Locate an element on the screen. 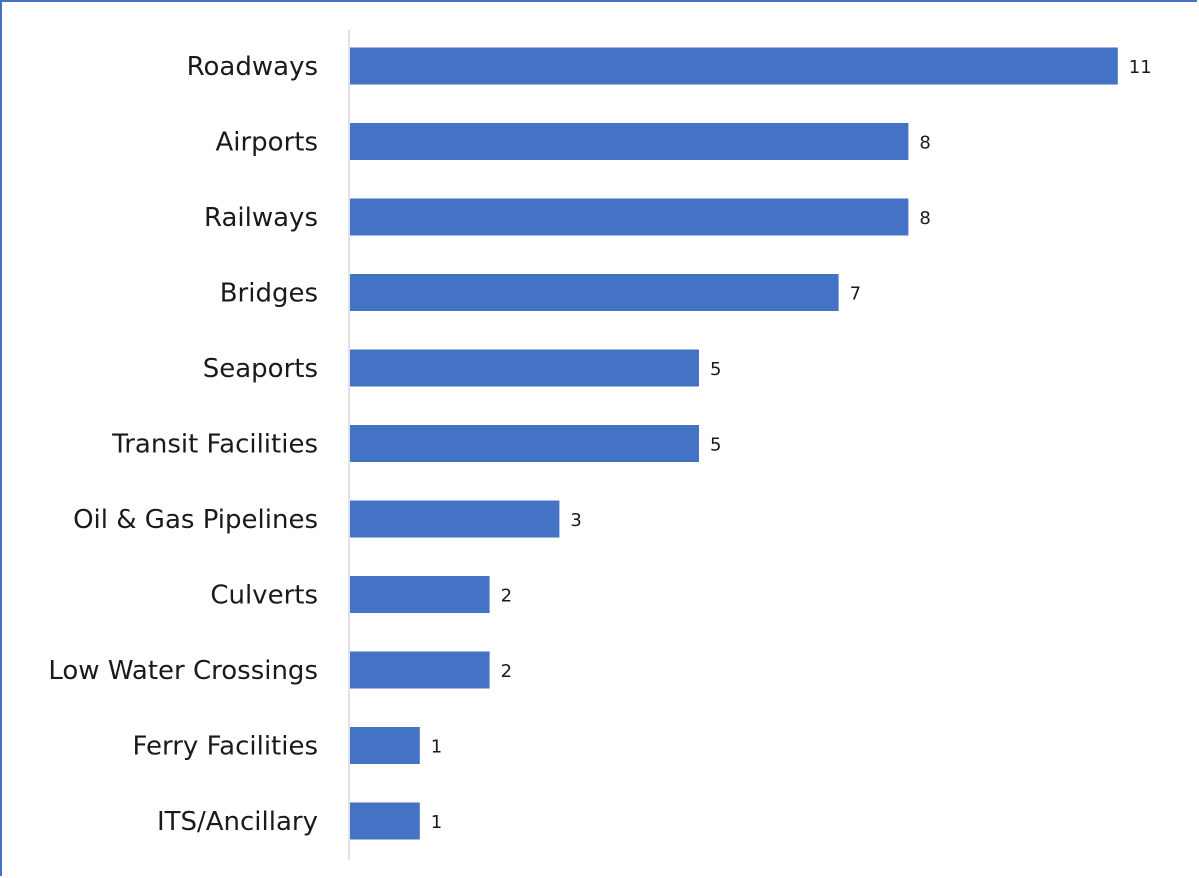  value-label-ferry-facilities: 1 is located at coordinates (436, 747).